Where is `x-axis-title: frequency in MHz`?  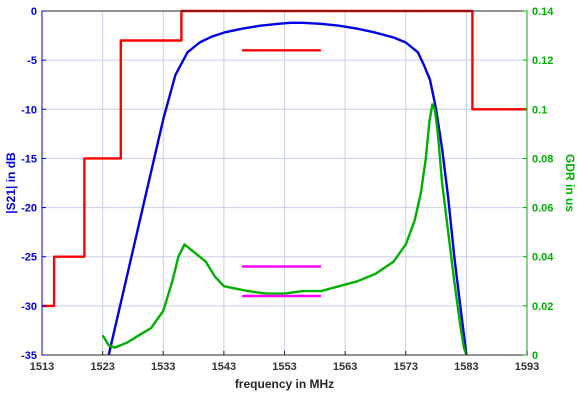
x-axis-title: frequency in MHz is located at coordinates (284, 384).